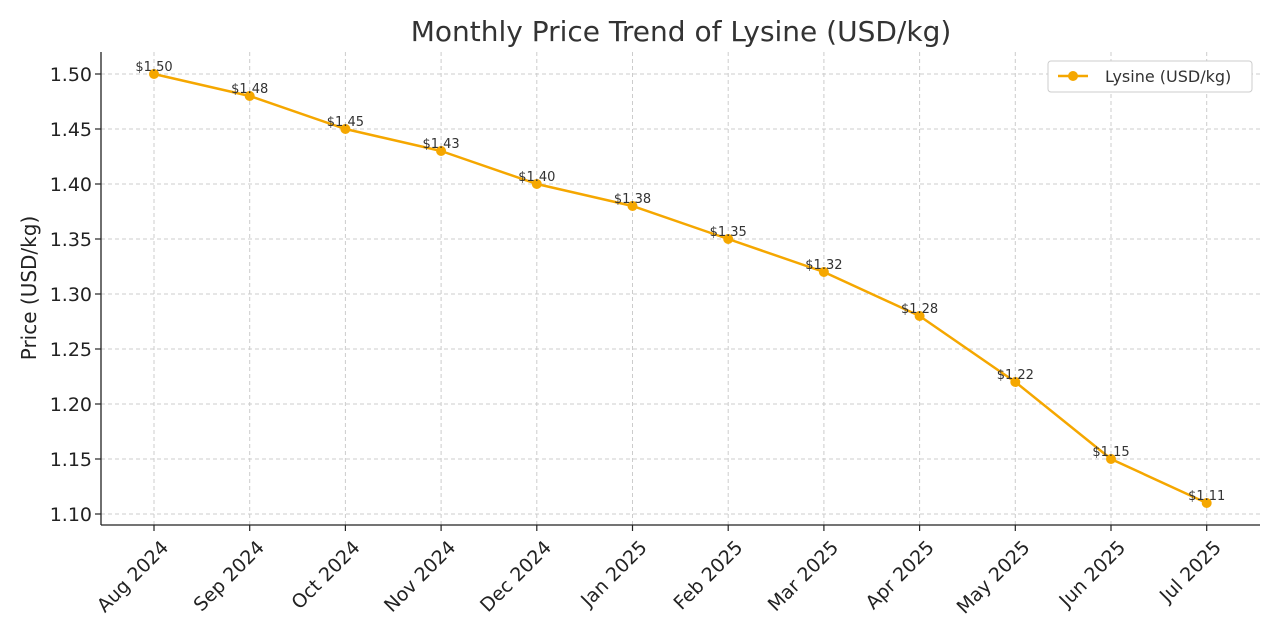  What do you see at coordinates (681, 31) in the screenshot?
I see `chart-title: Monthly Price Trend of Lysine (USD/kg)` at bounding box center [681, 31].